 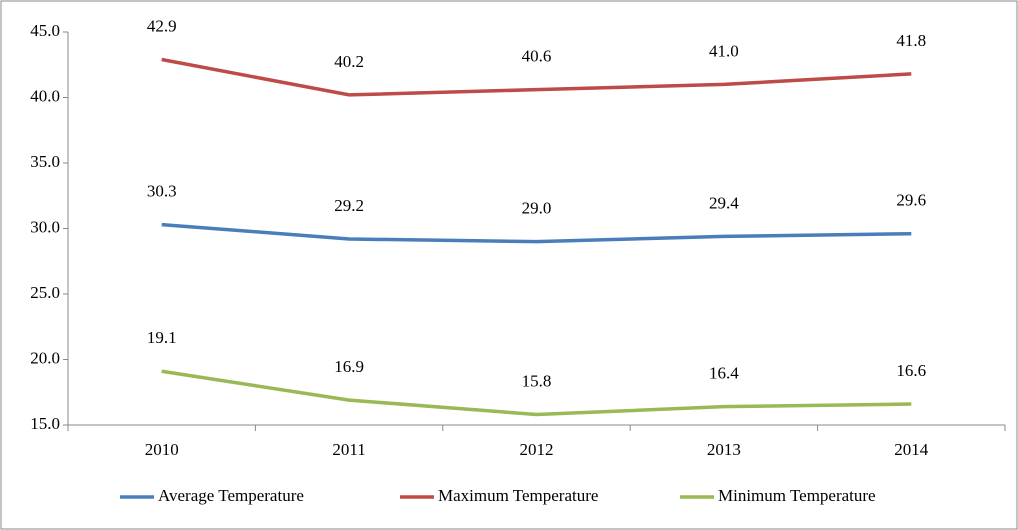 What do you see at coordinates (45, 95) in the screenshot?
I see `y-tick-label: 40.0` at bounding box center [45, 95].